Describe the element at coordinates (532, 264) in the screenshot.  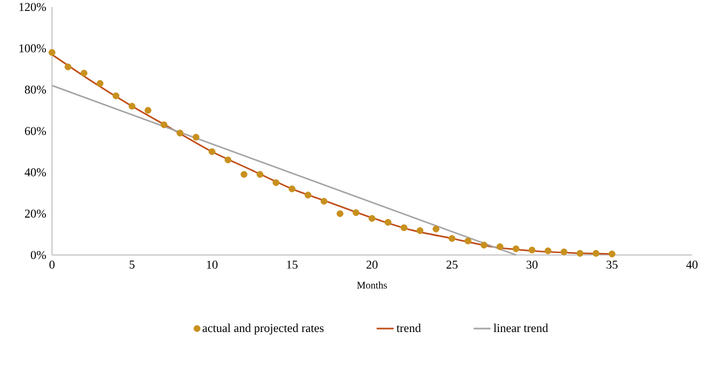
I see `x-tick-label: 30` at that location.